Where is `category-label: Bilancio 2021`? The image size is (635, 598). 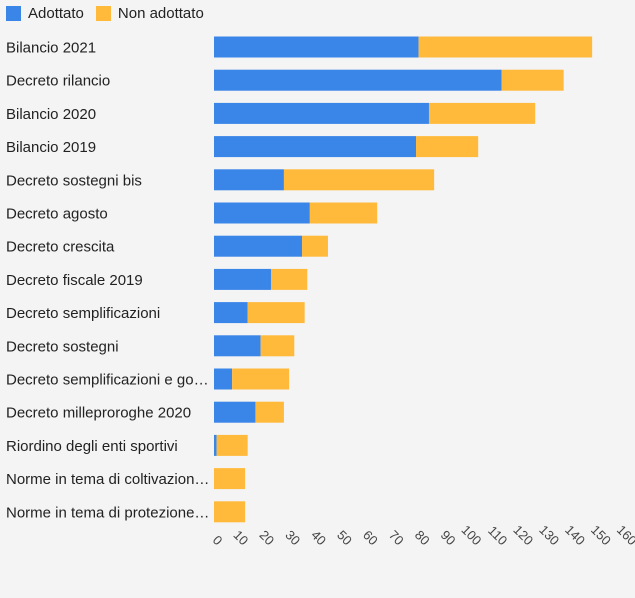
category-label: Bilancio 2021 is located at coordinates (51, 48).